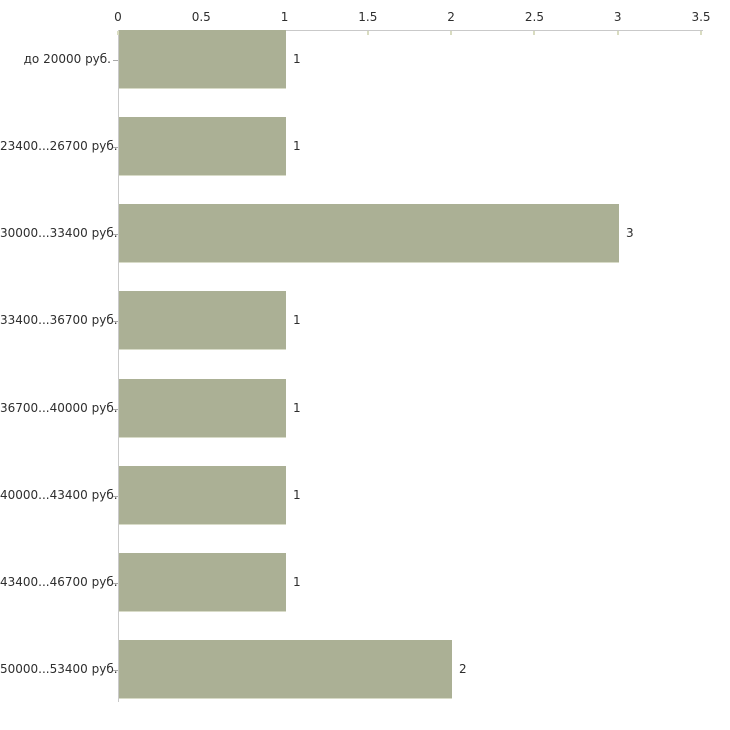  Describe the element at coordinates (59, 669) in the screenshot. I see `category-label: 50000...53400 руб.` at that location.